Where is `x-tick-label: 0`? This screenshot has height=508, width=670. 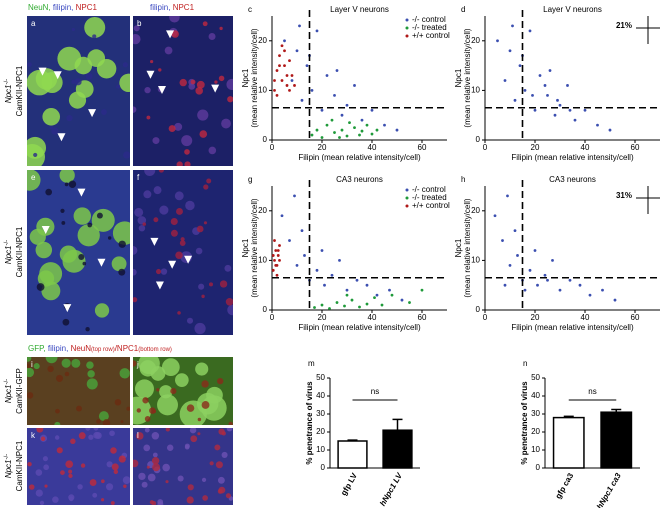 x-tick-label: 0 is located at coordinates (272, 147).